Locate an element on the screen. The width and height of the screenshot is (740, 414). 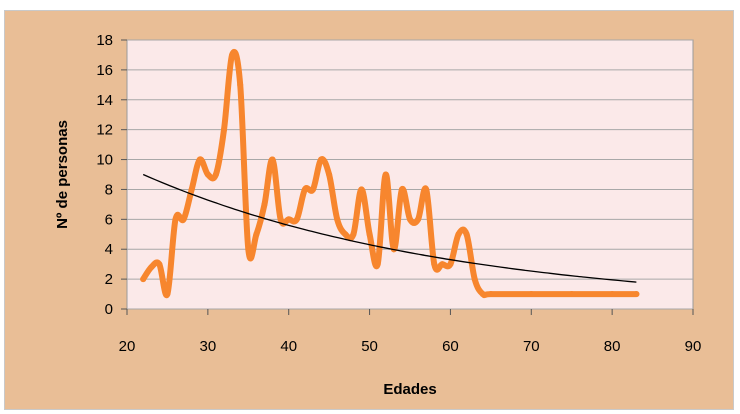
x-tick-label: 80 is located at coordinates (612, 346).